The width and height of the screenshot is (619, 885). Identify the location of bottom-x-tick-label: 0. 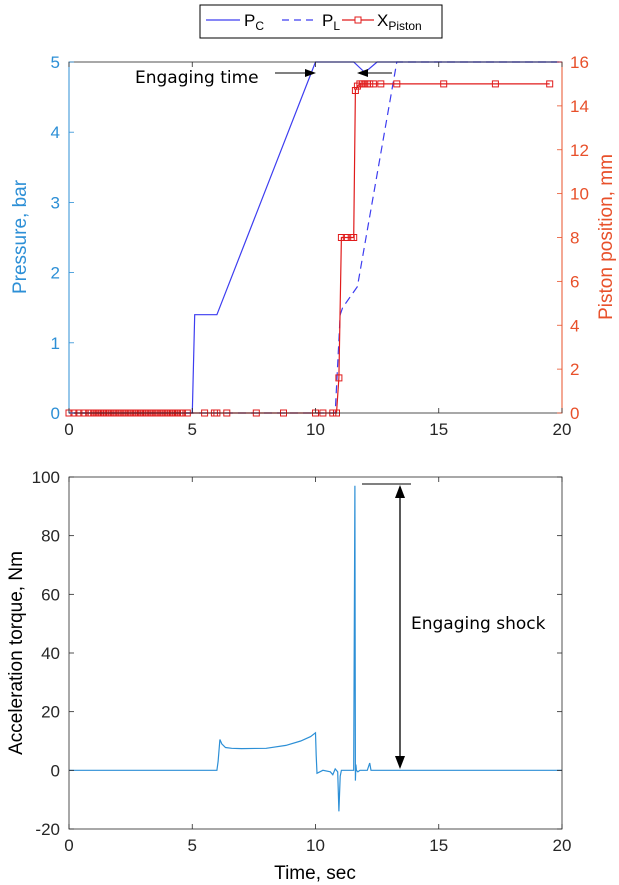
(68, 845).